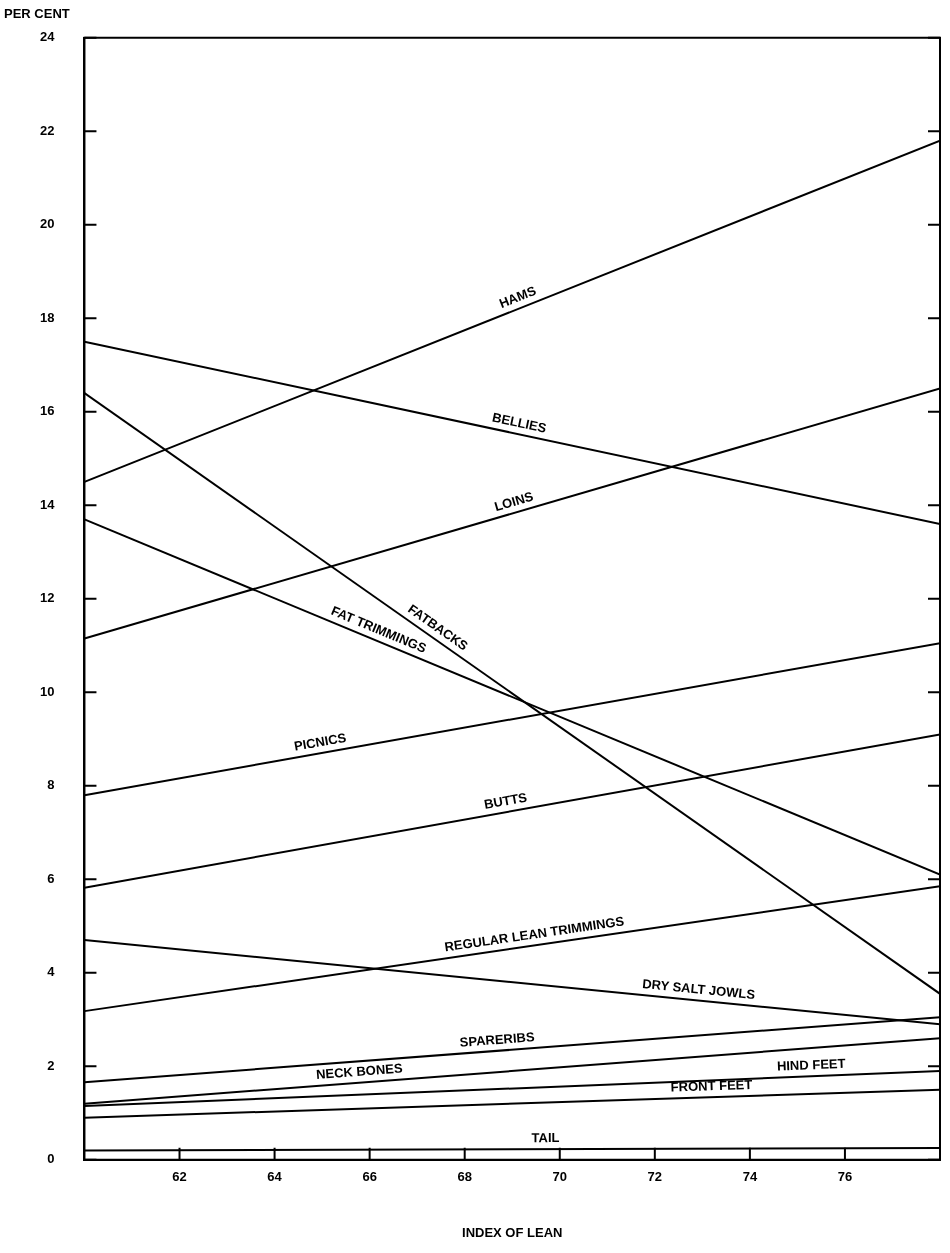  I want to click on annotation: SPARERIBS, so click(497, 1039).